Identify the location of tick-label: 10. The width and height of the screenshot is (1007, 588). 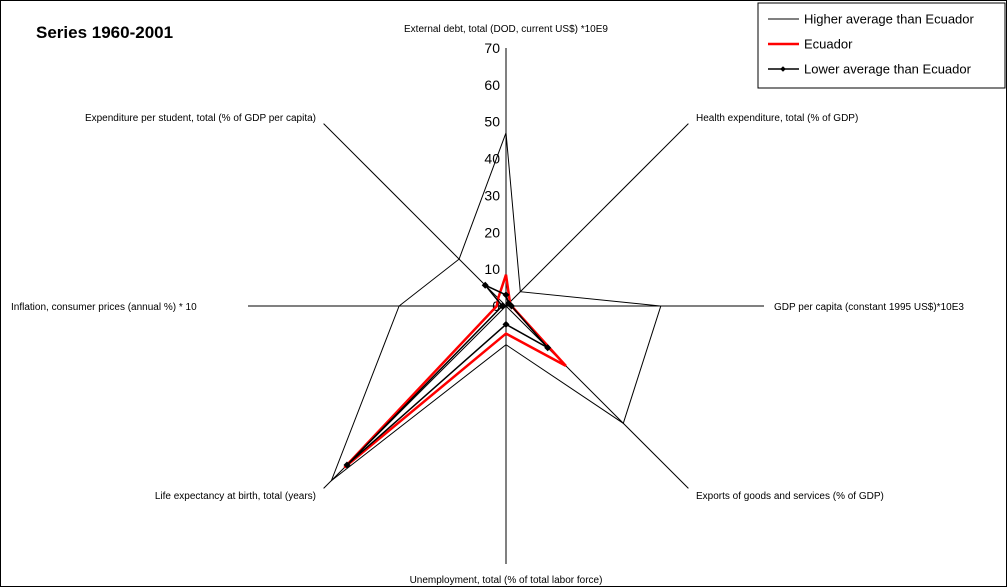
(492, 269).